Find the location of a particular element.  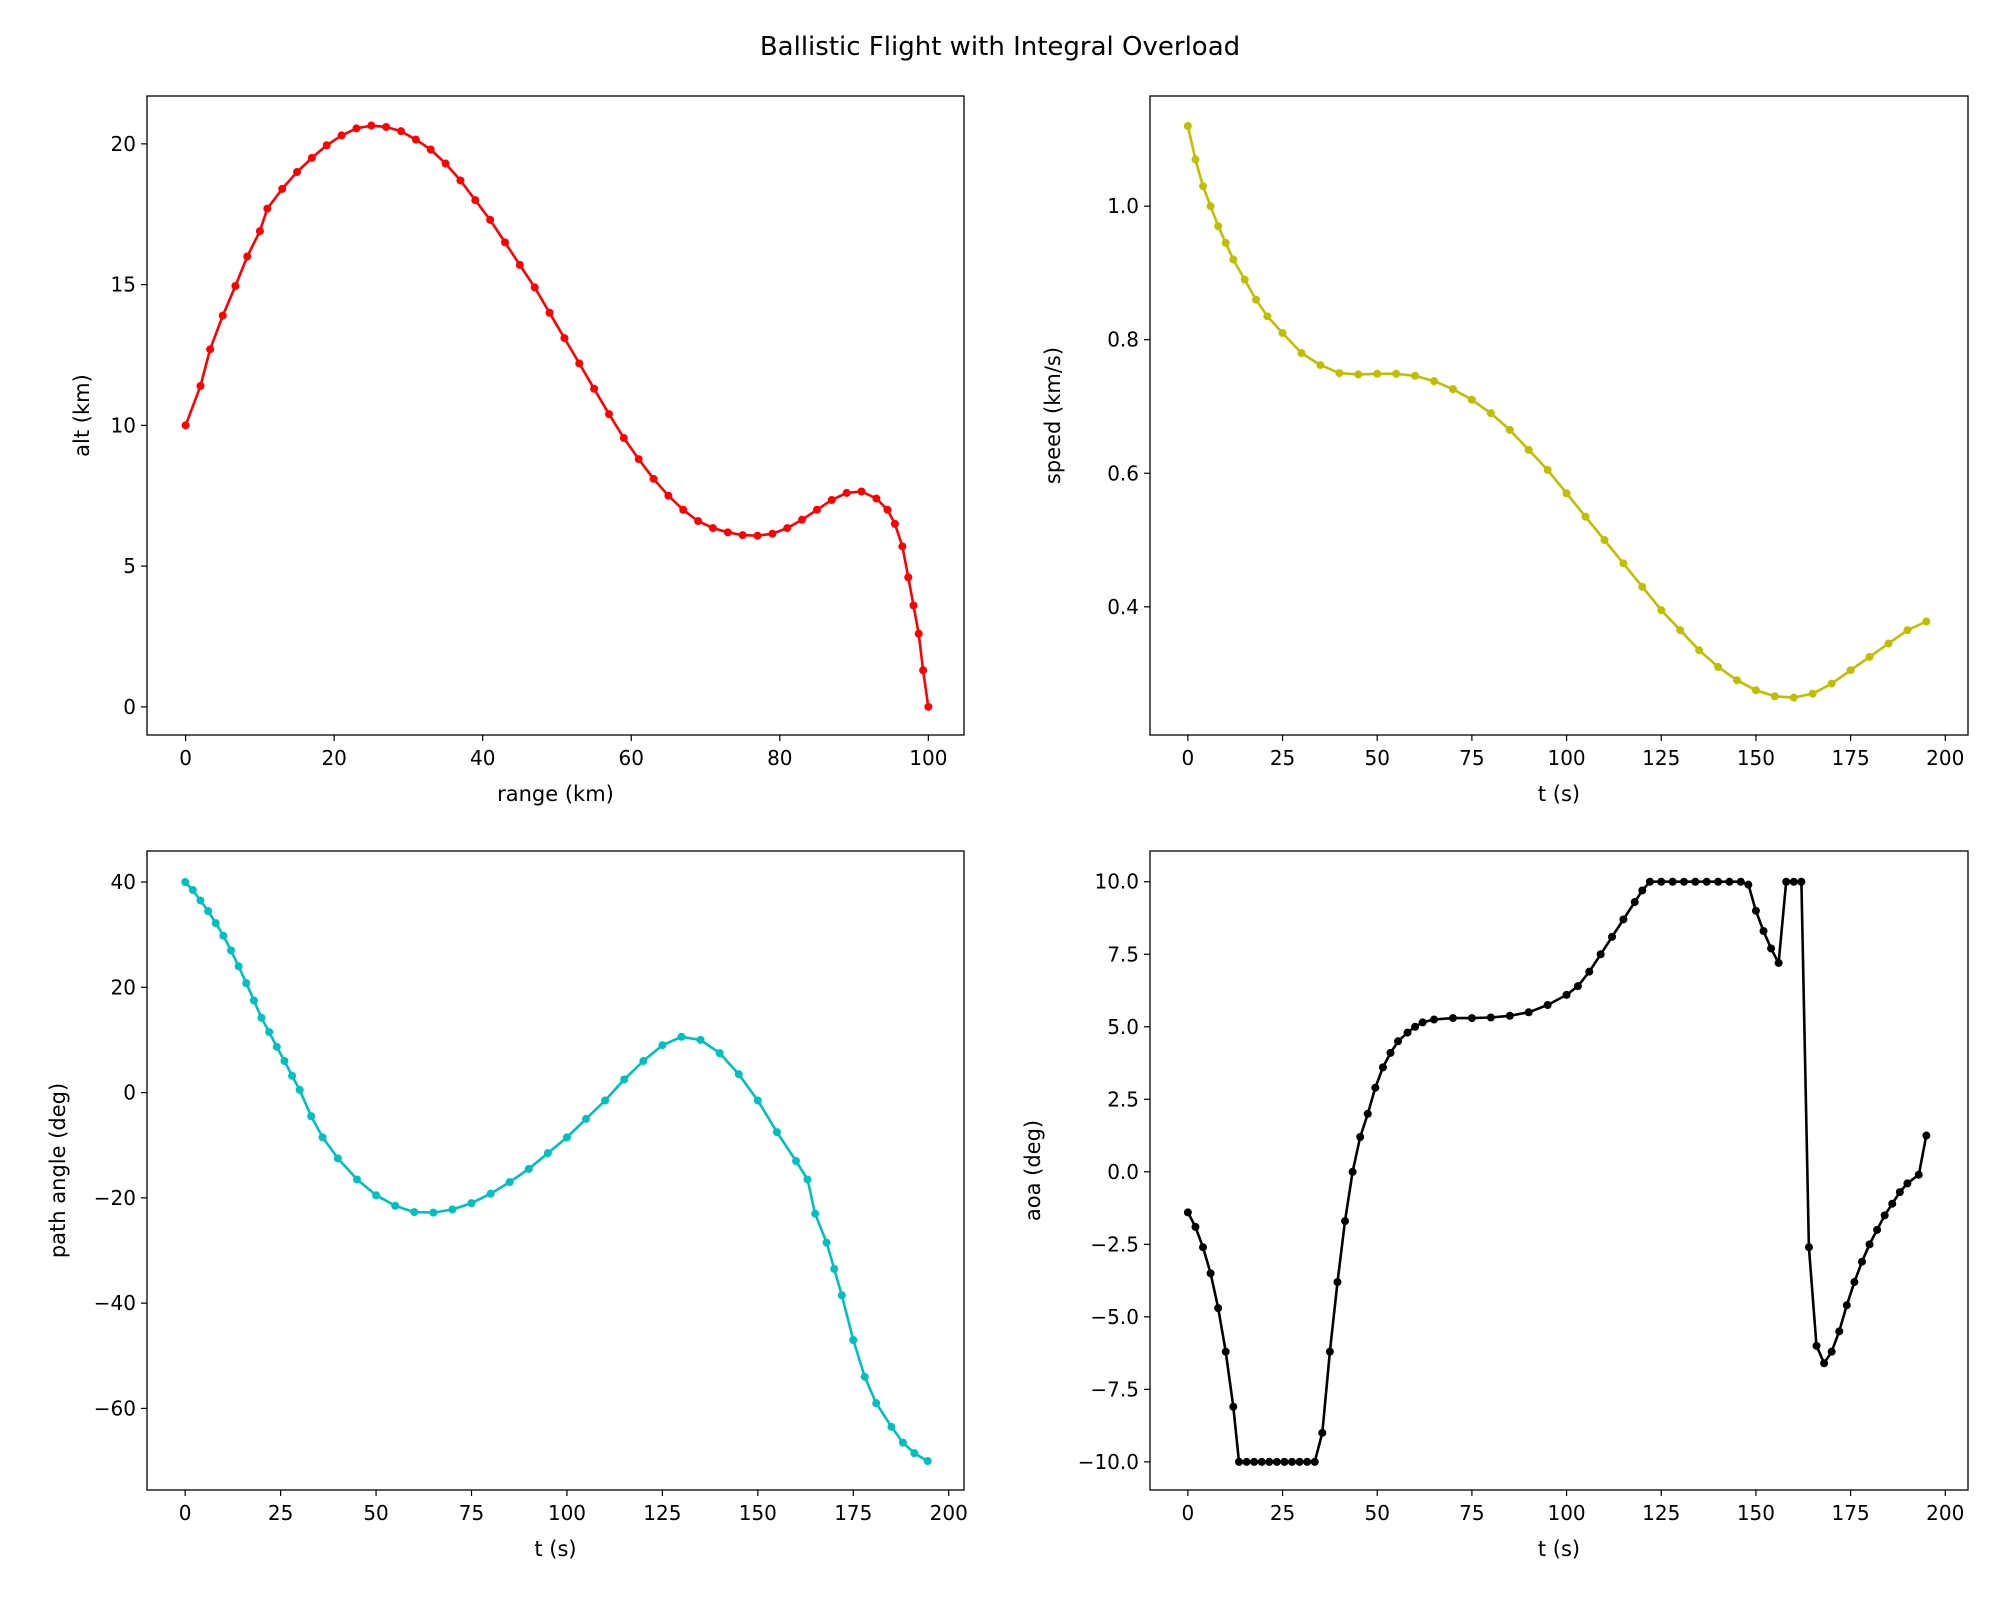

x-tick-label: 80 is located at coordinates (779, 758).